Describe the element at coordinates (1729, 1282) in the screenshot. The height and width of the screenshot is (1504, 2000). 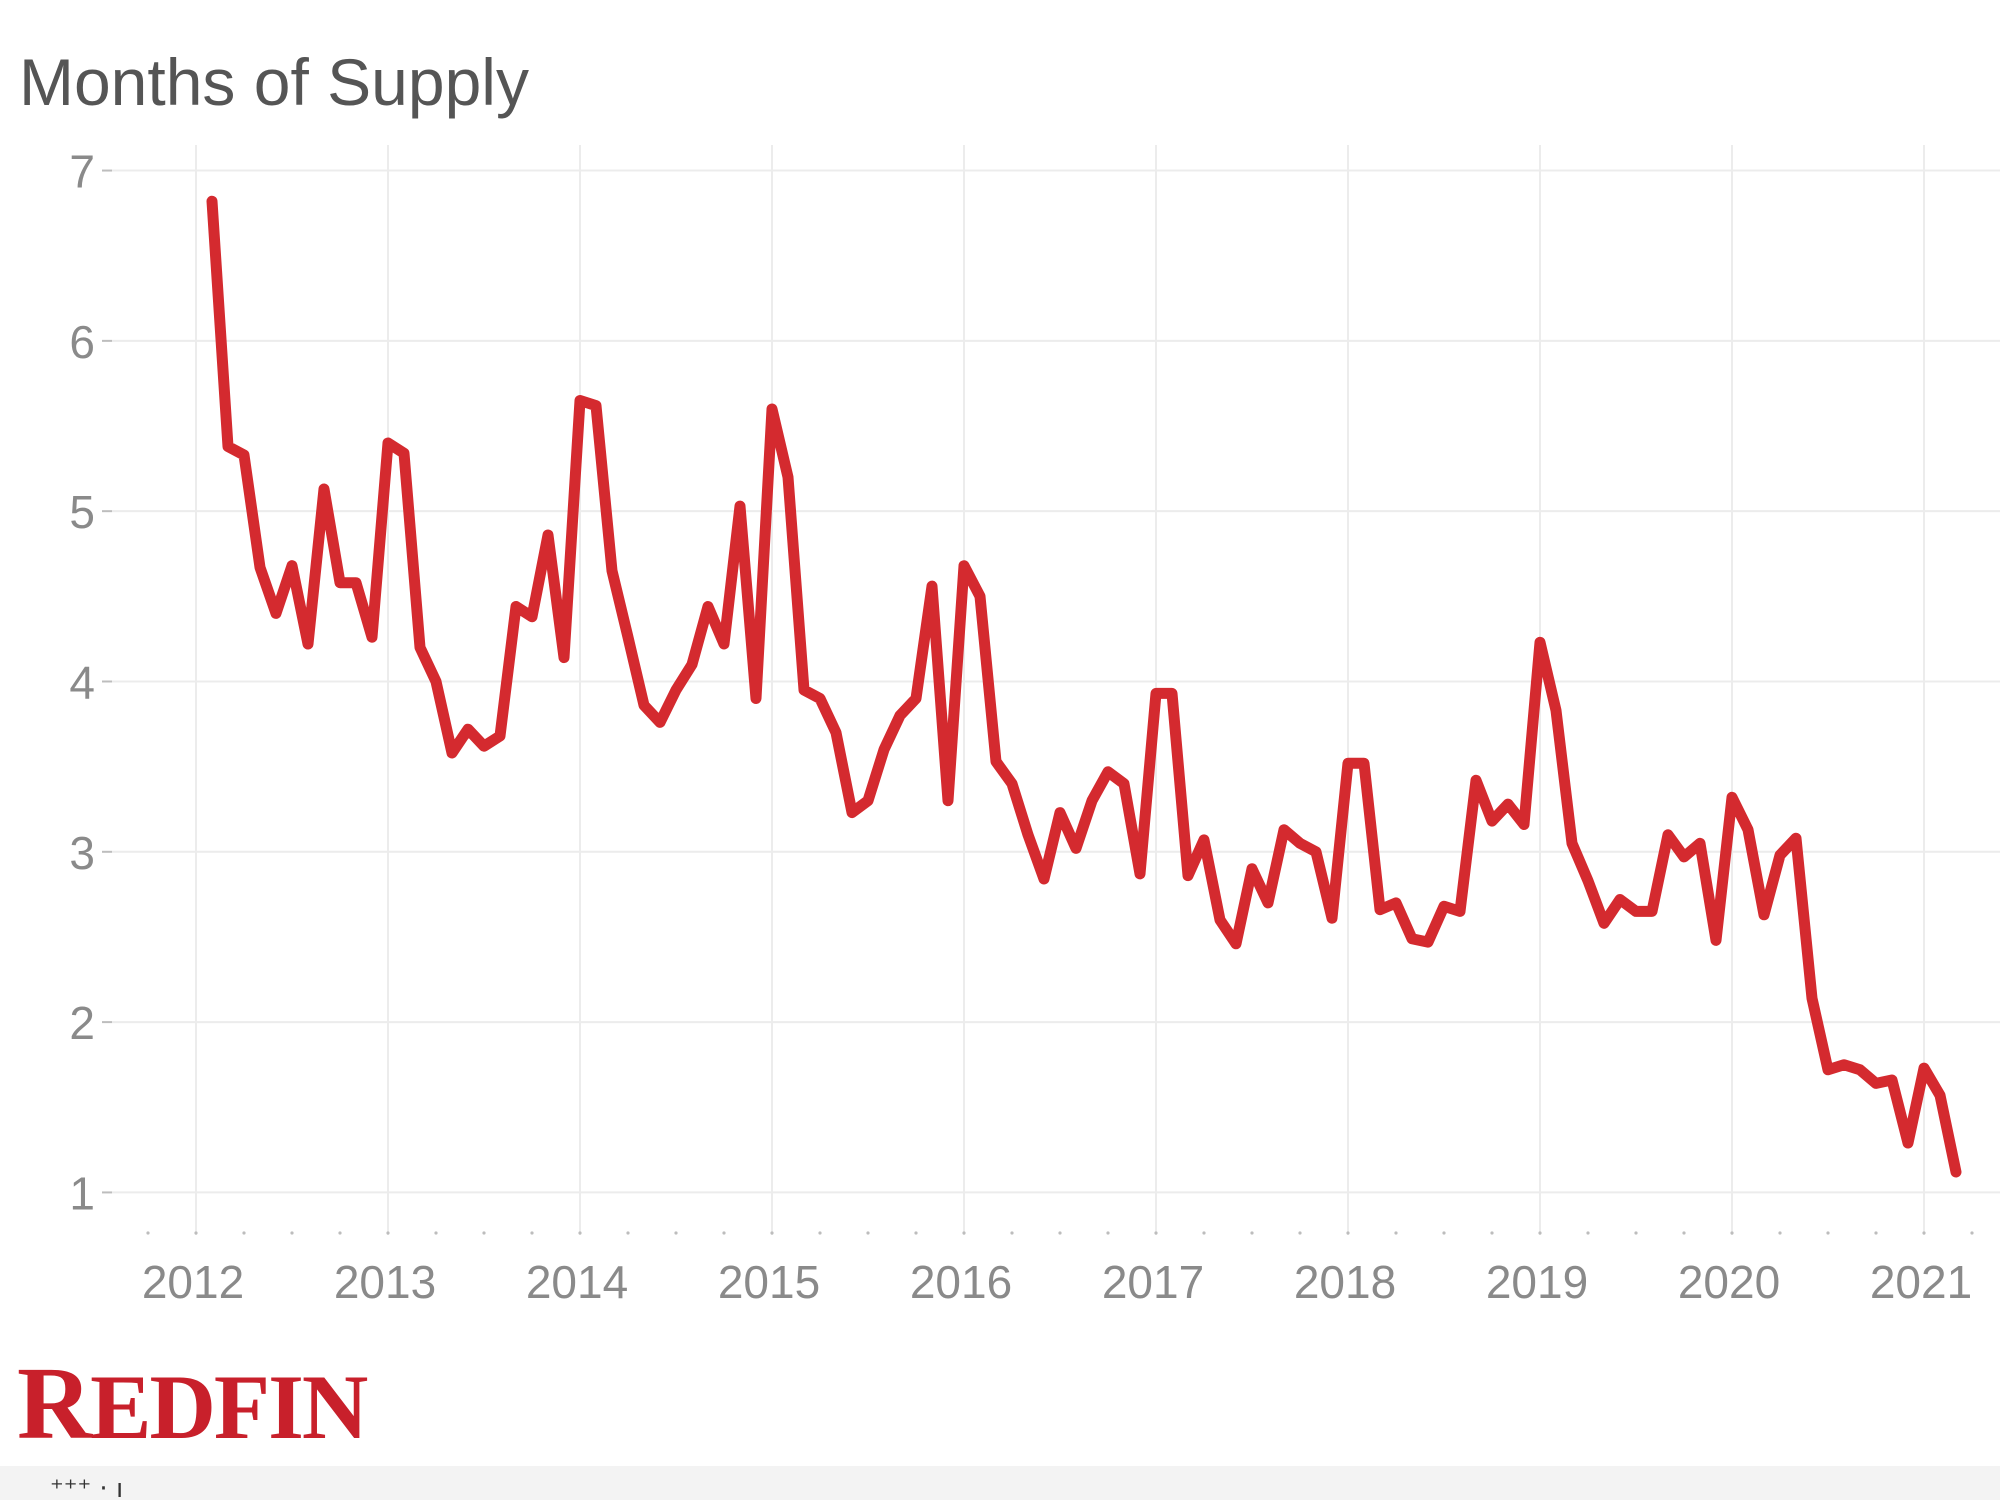
I see `x-tick-label: 2020` at that location.